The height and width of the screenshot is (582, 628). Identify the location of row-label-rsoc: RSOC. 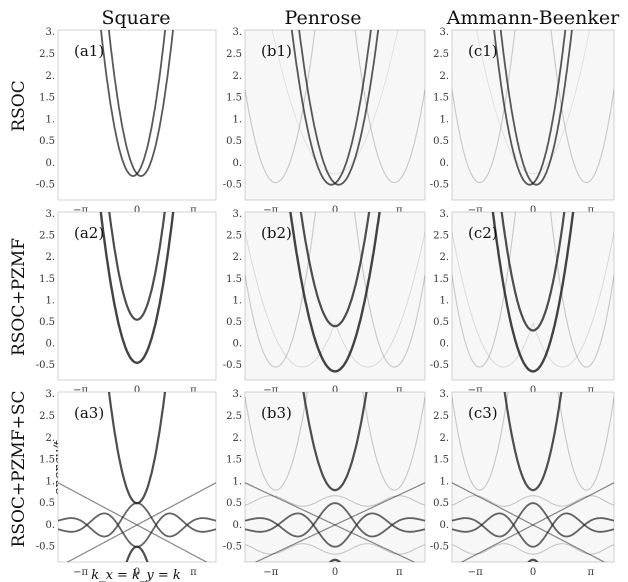
(19, 105).